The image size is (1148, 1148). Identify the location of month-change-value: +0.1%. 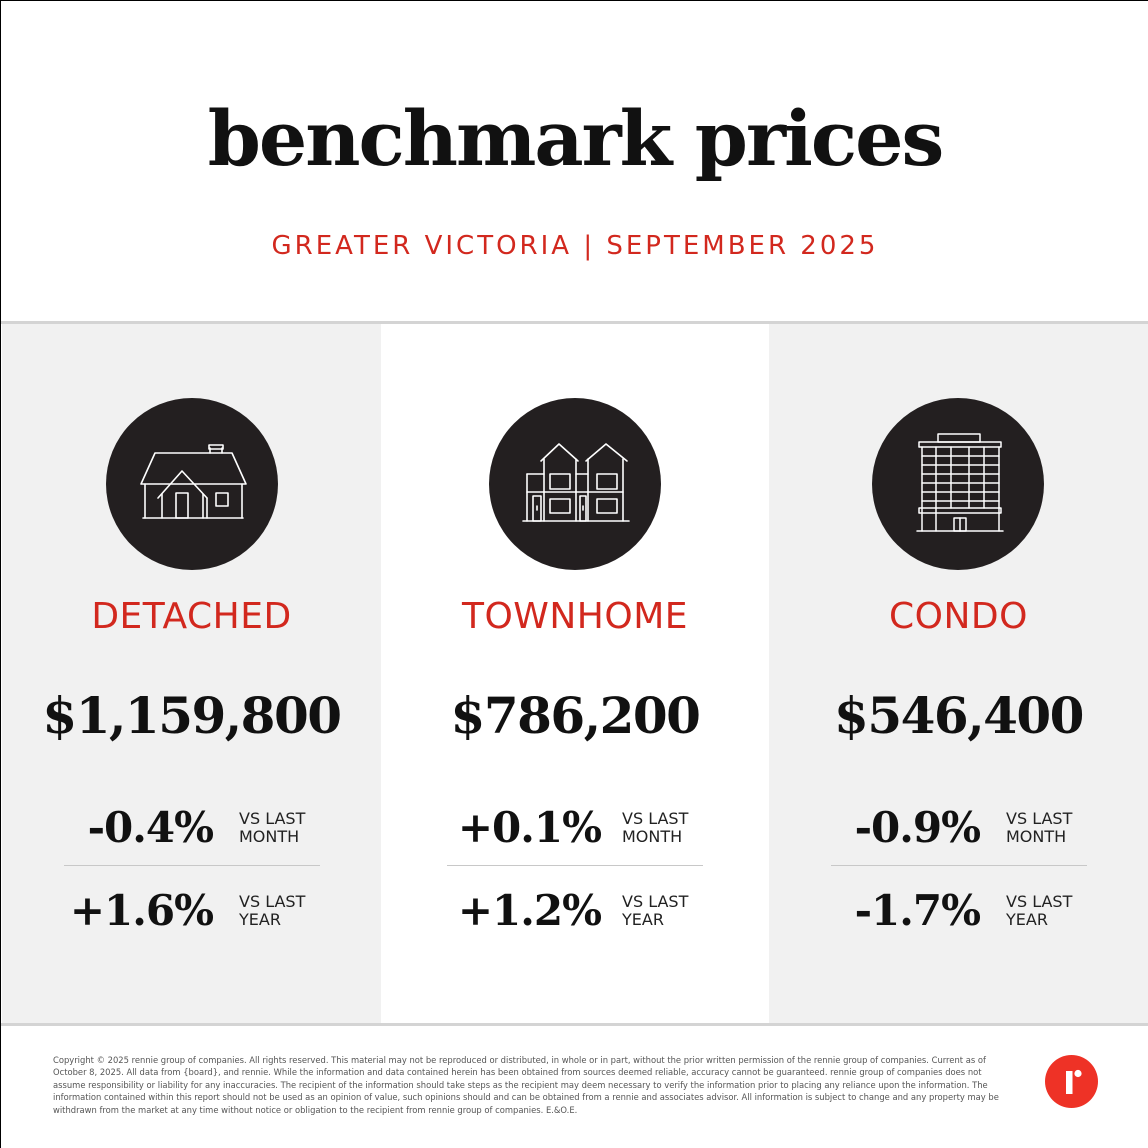
(529, 827).